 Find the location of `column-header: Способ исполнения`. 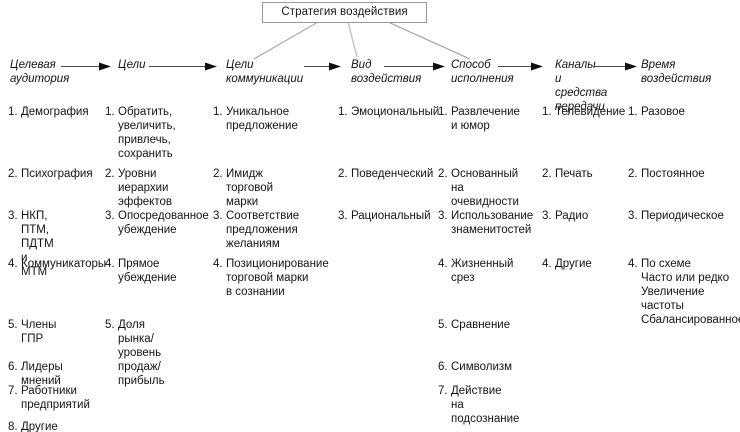

column-header: Способ исполнения is located at coordinates (482, 72).